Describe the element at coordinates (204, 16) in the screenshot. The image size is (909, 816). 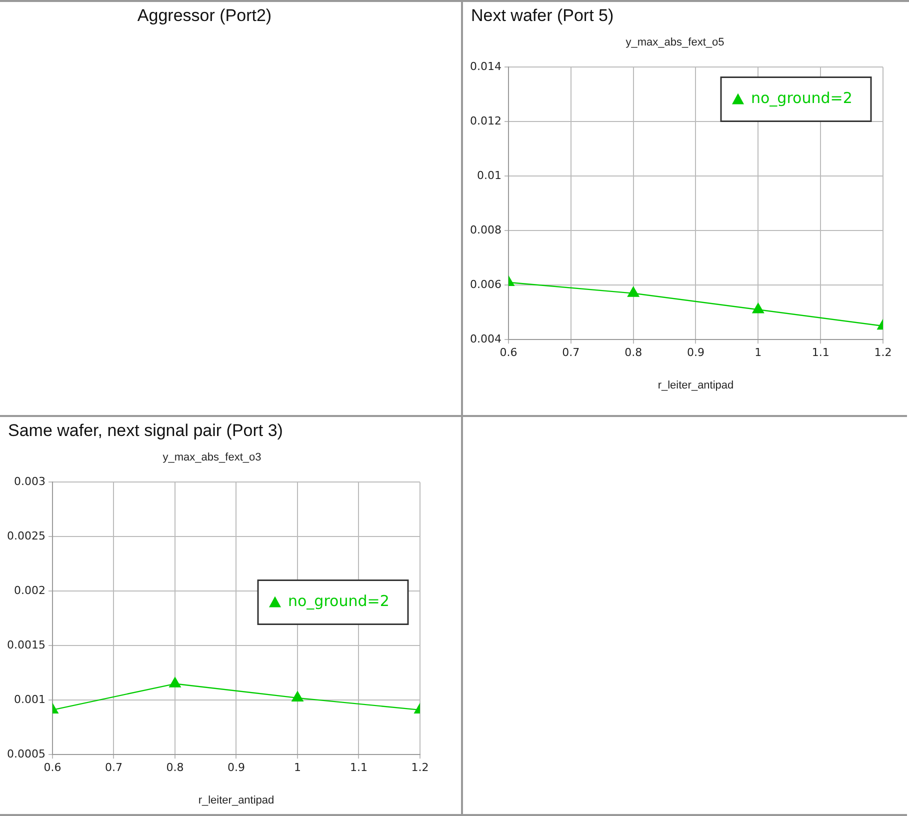
I see `text: Aggressor (Port2)` at that location.